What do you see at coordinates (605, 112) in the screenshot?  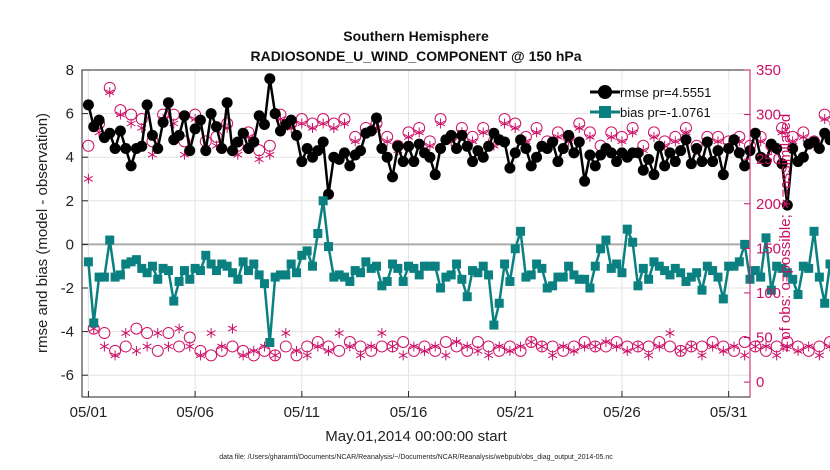 I see `legend-bias-marker` at bounding box center [605, 112].